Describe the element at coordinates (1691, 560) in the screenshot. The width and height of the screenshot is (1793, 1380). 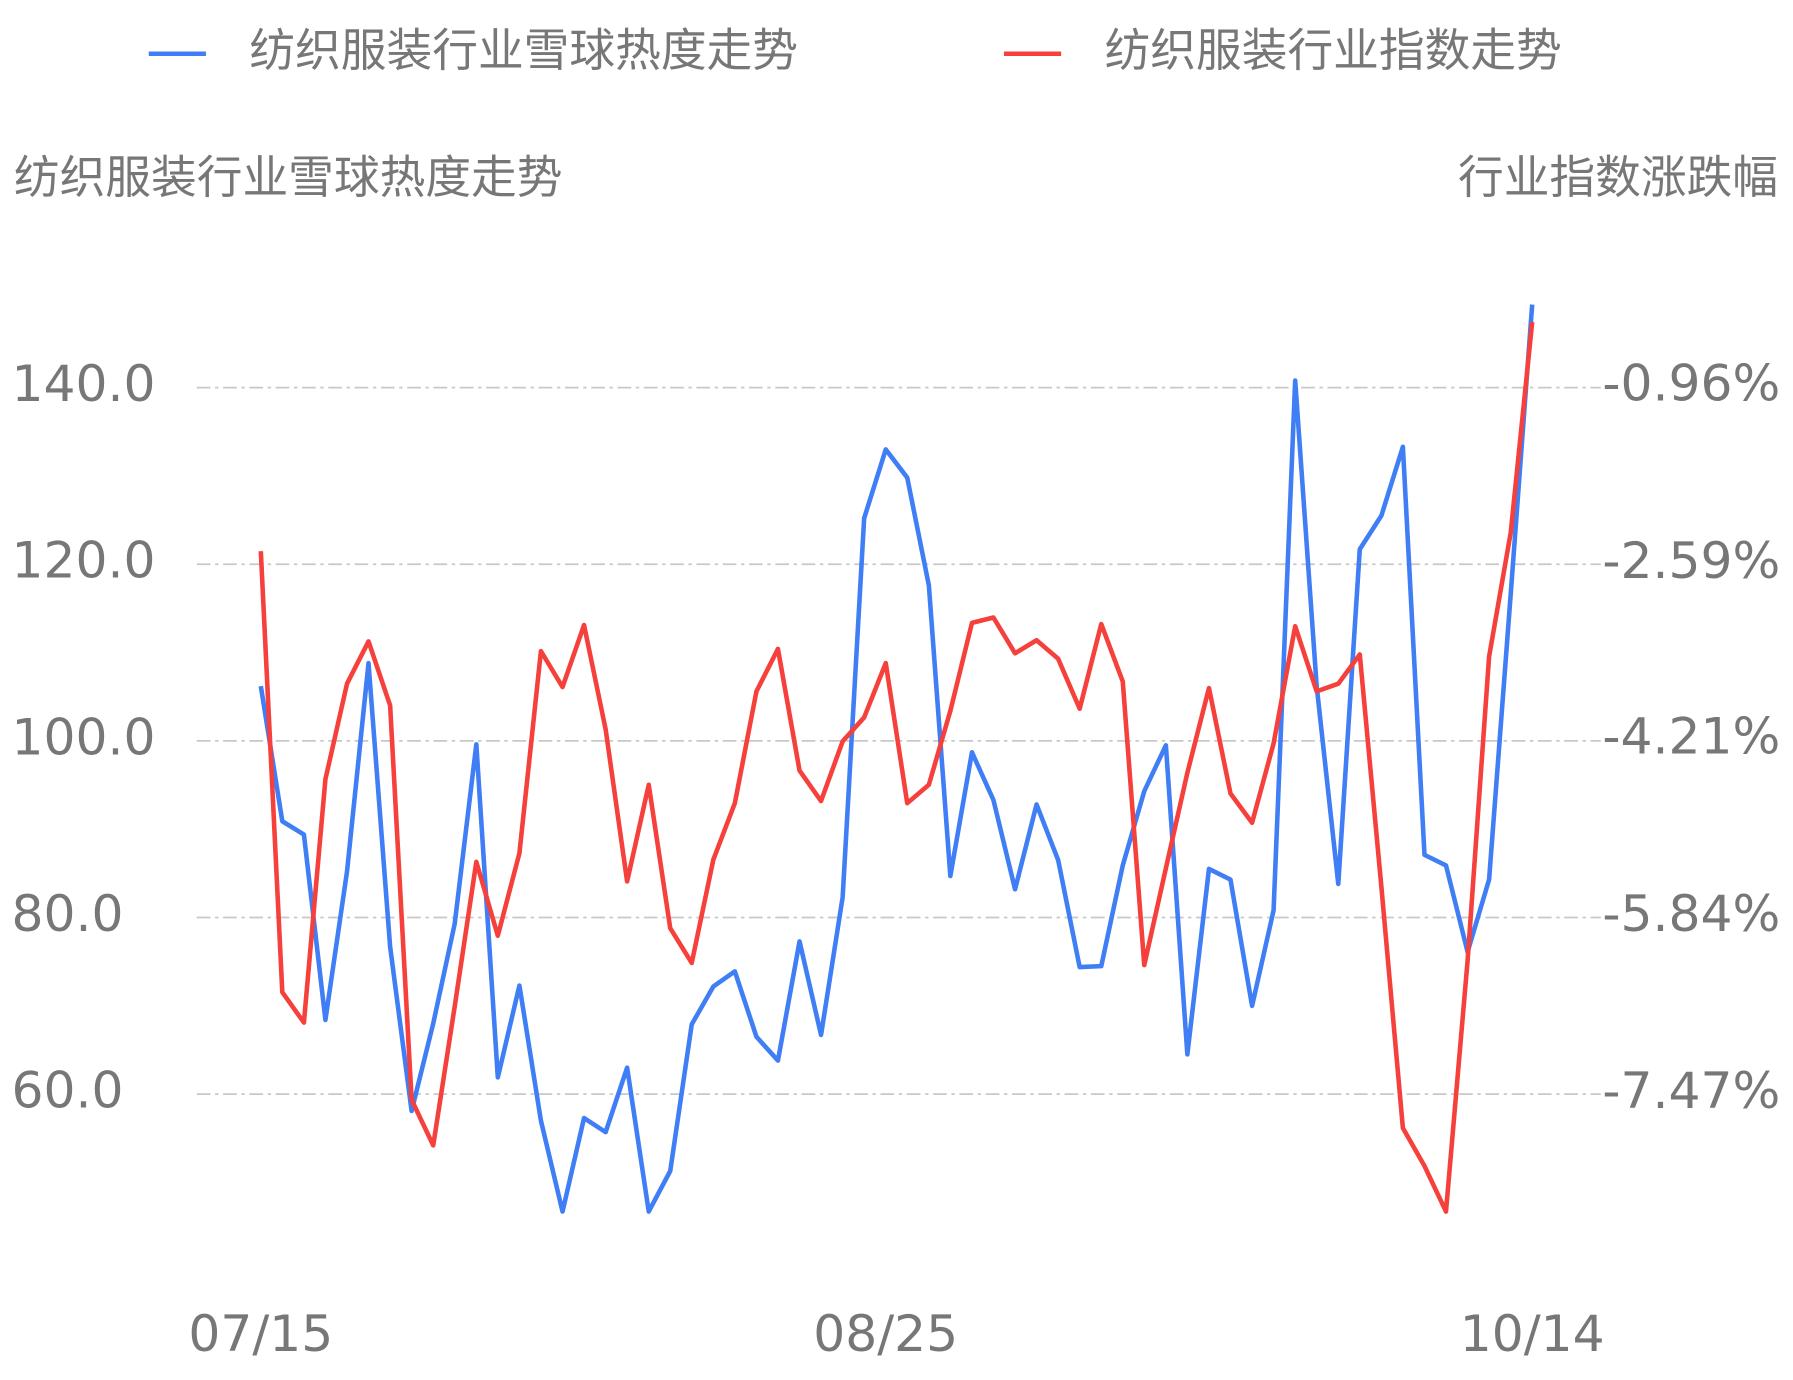
I see `y2-tick-label: -2.59%` at that location.